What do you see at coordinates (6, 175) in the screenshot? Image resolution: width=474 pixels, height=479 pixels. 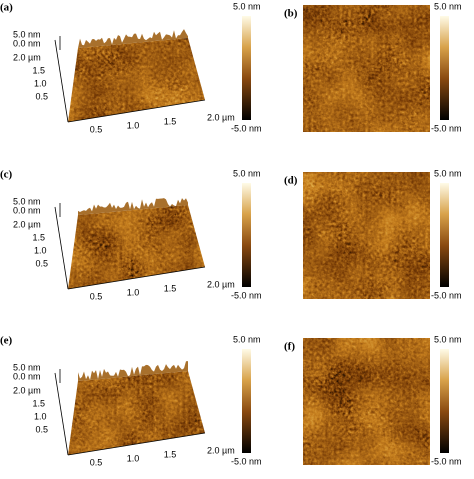 I see `panel-label: (c)` at bounding box center [6, 175].